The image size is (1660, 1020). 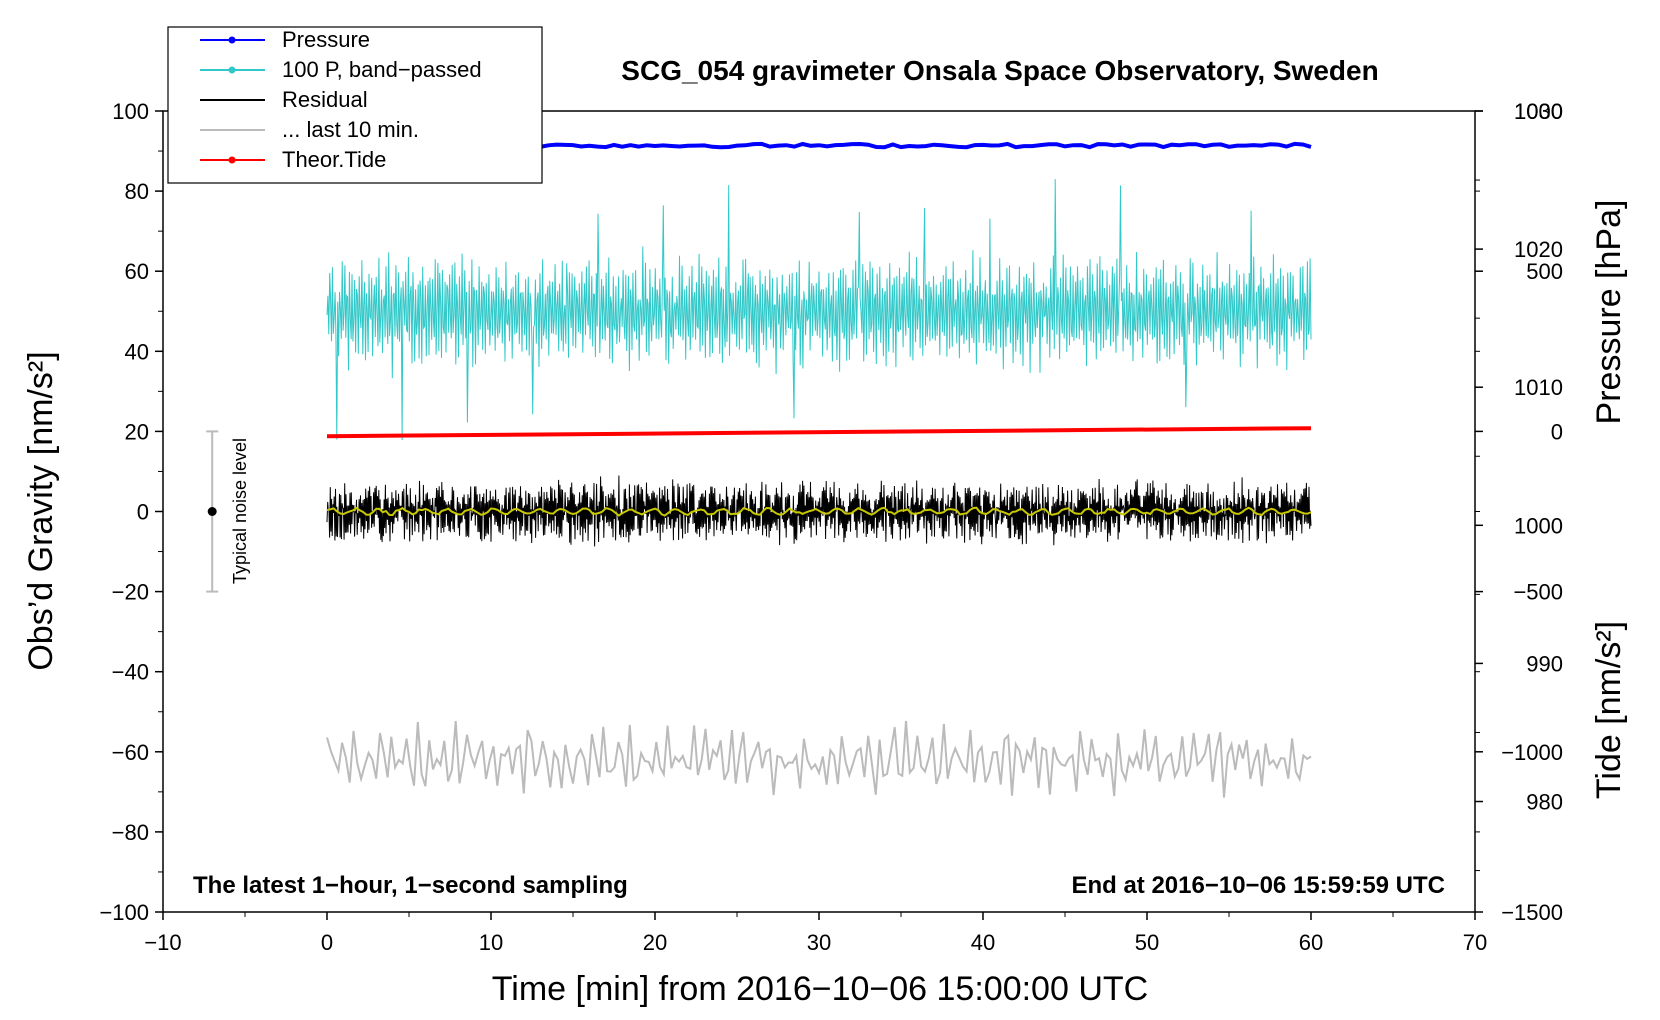 I want to click on y-axis-label-gravity: Obs’d Gravity [nm/s²], so click(x=41, y=510).